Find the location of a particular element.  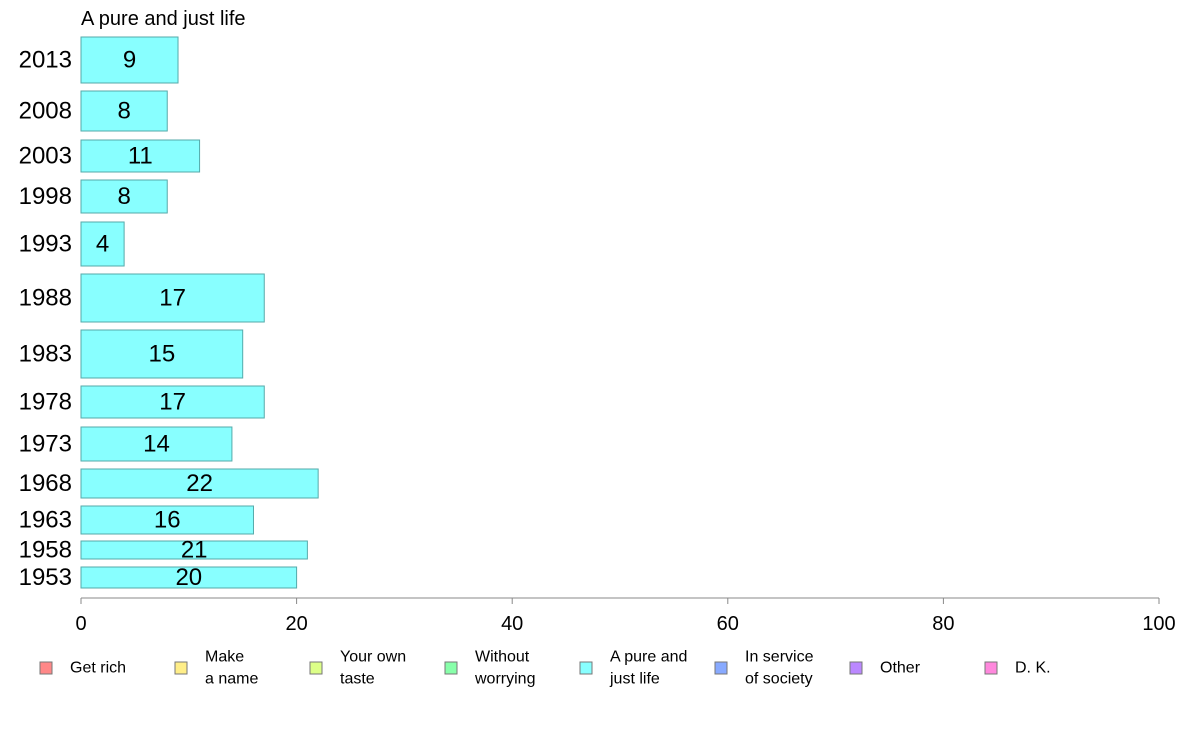

x-tick-label-80: 80 is located at coordinates (943, 624).